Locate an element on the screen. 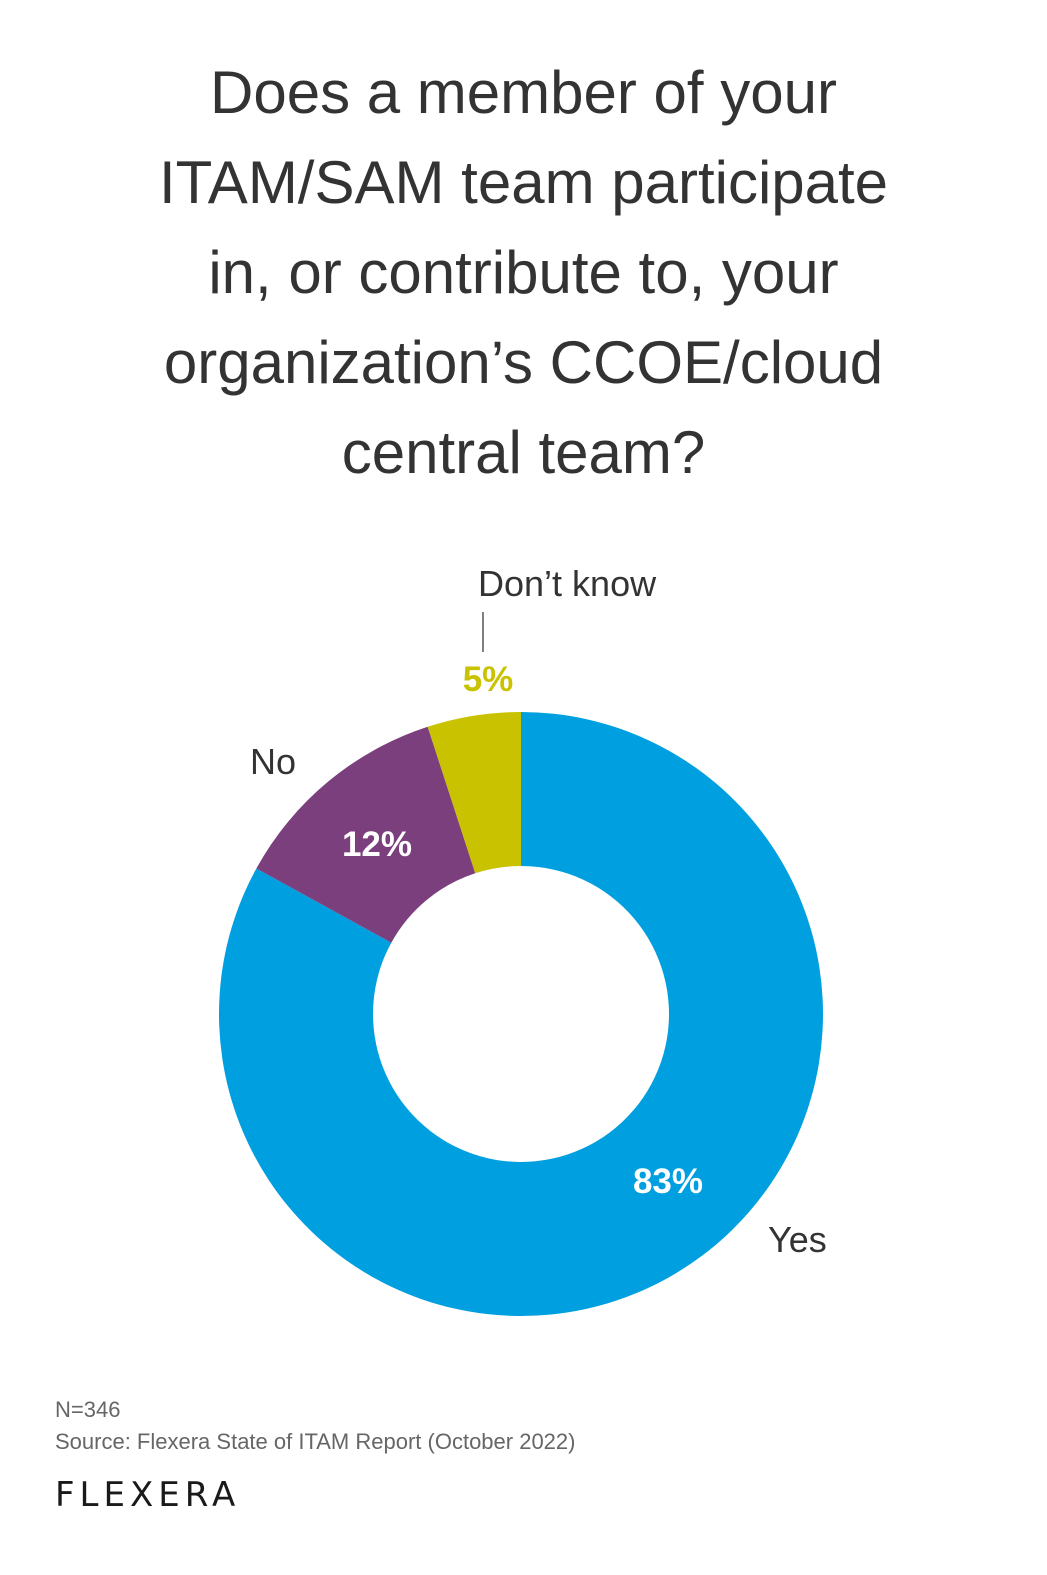 This screenshot has height=1575, width=1047. title-line: organization’s CCOE/cloud is located at coordinates (523, 362).